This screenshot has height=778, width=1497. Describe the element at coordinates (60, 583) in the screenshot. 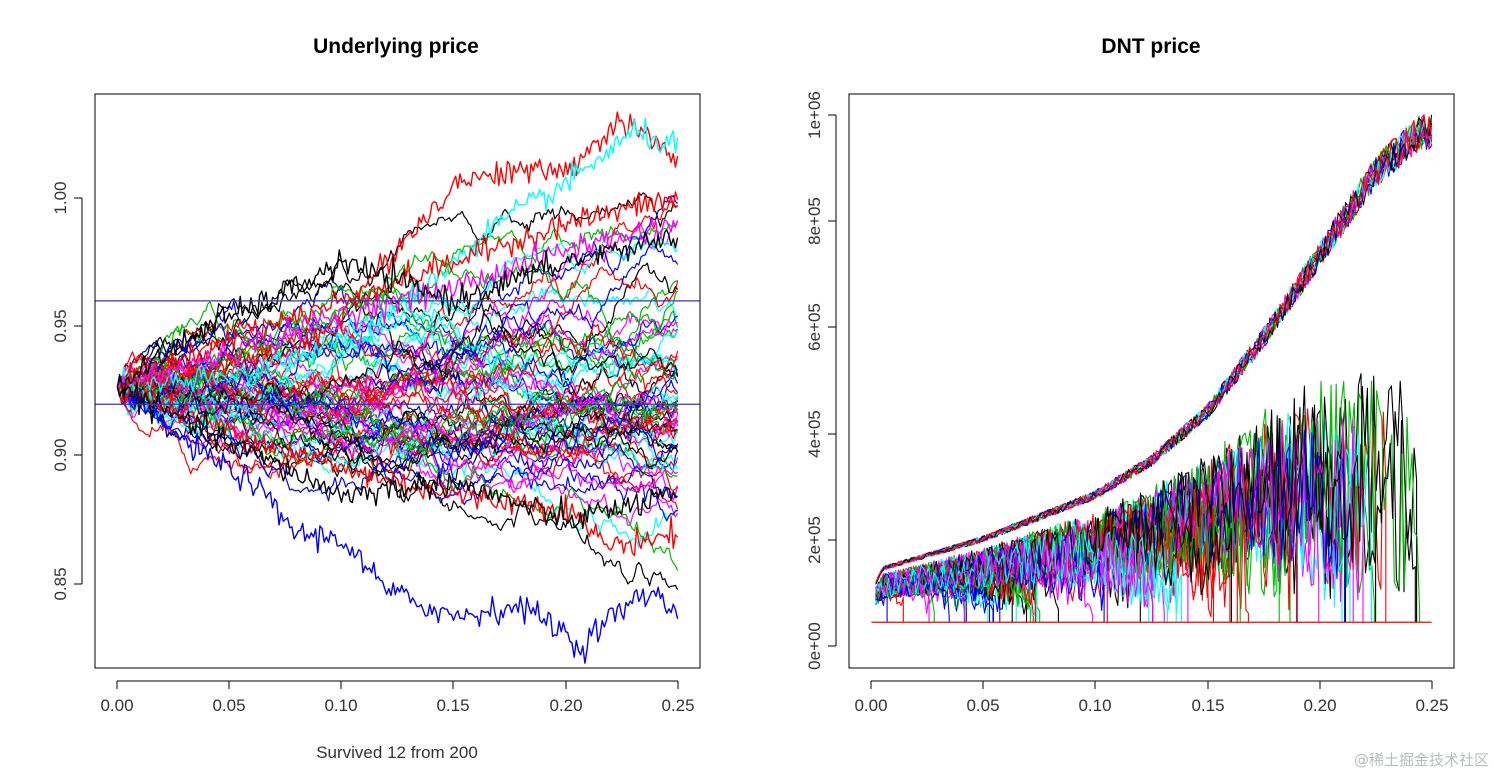

I see `y-tick-label: 0.85` at that location.